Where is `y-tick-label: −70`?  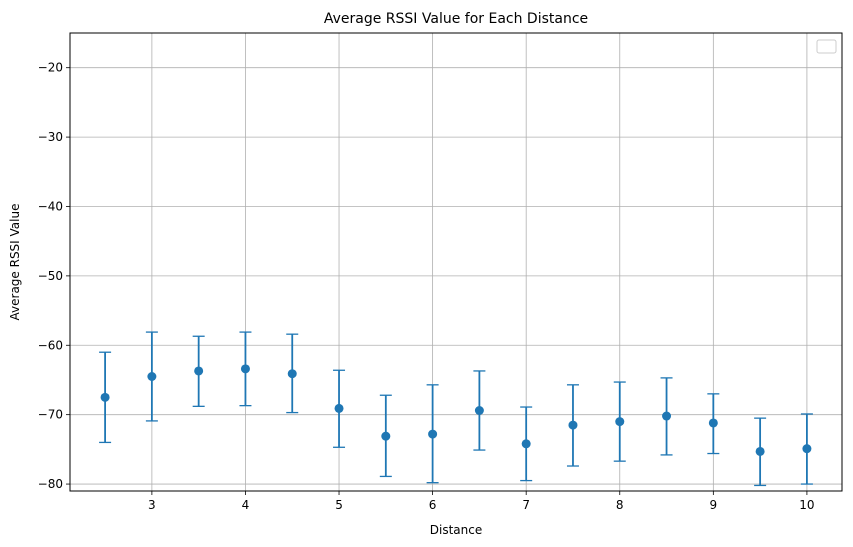 y-tick-label: −70 is located at coordinates (50, 415).